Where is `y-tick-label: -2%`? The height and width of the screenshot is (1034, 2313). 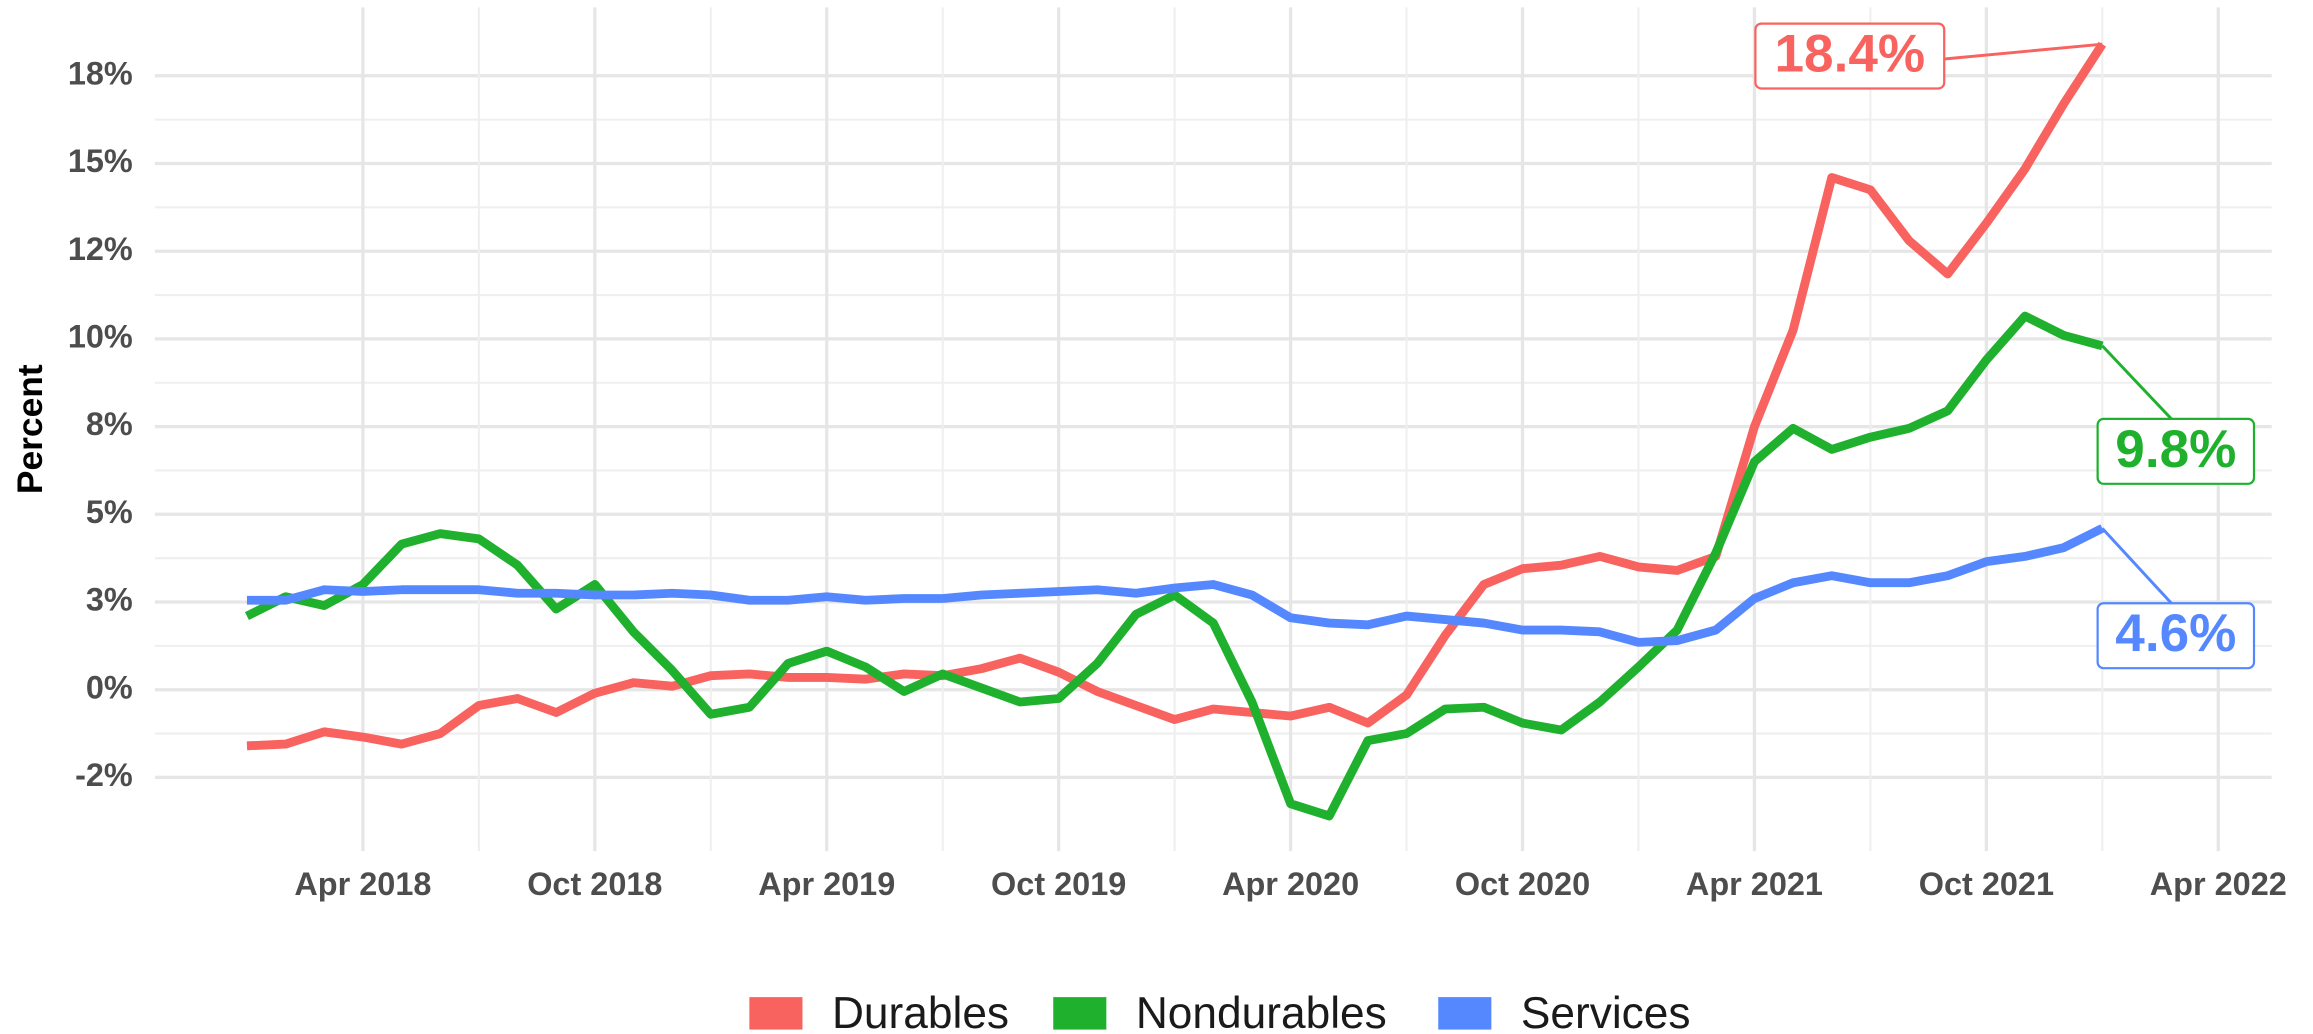
y-tick-label: -2% is located at coordinates (104, 775).